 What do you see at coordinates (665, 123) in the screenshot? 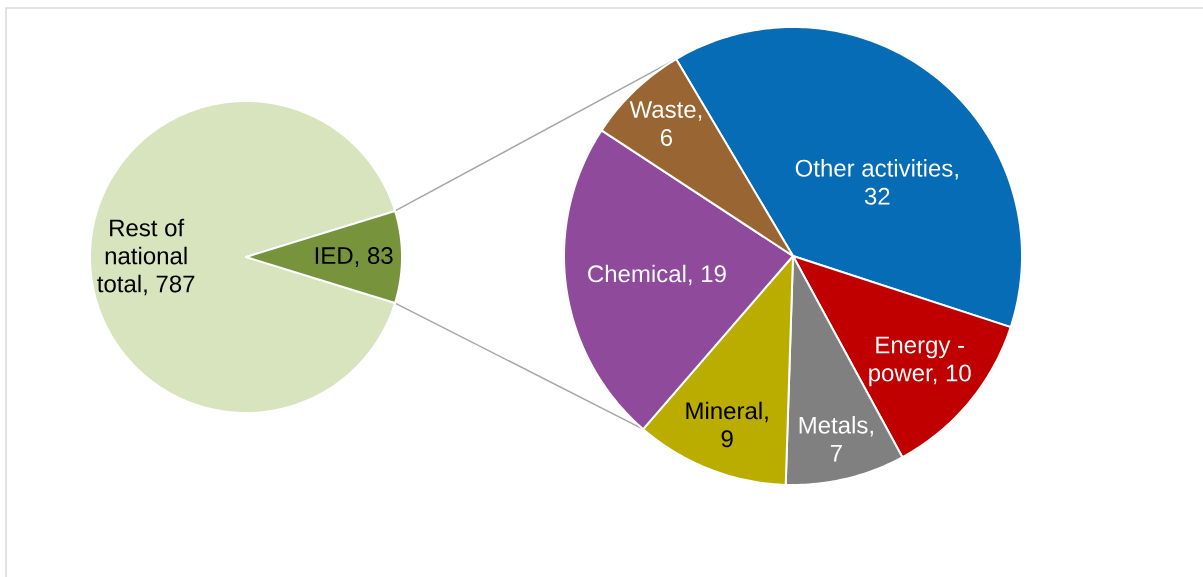
I see `slice-label: Waste, 6` at bounding box center [665, 123].